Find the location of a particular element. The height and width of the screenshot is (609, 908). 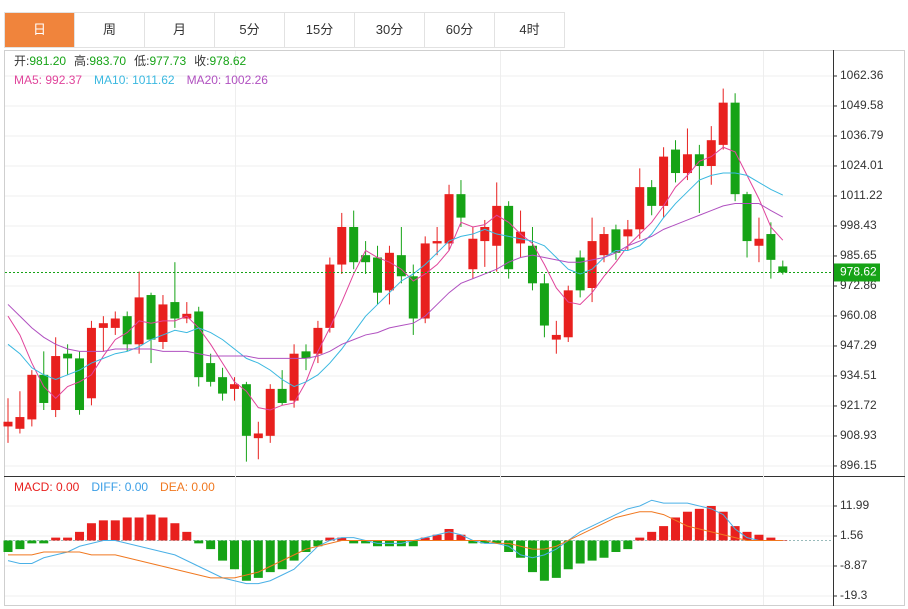

y-tick-label: 896.15 is located at coordinates (858, 465).